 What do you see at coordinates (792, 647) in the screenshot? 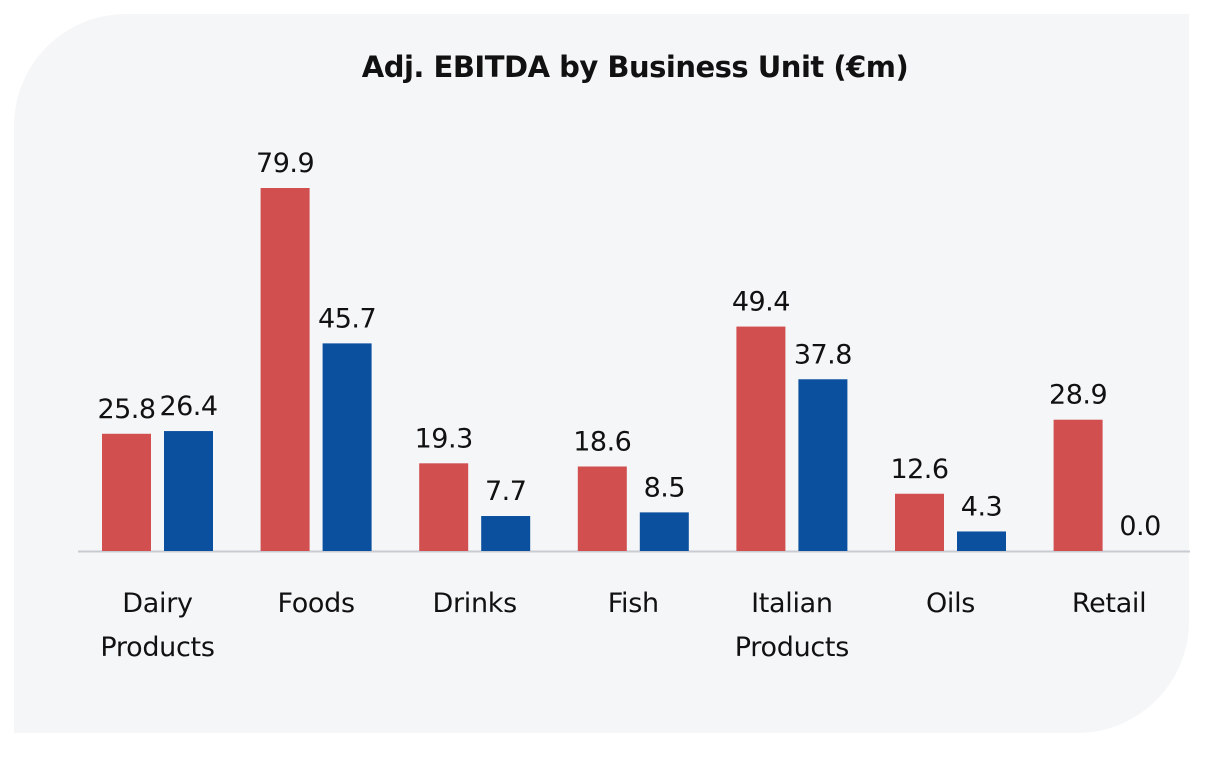
I see `category-label-4-line2: Products` at bounding box center [792, 647].